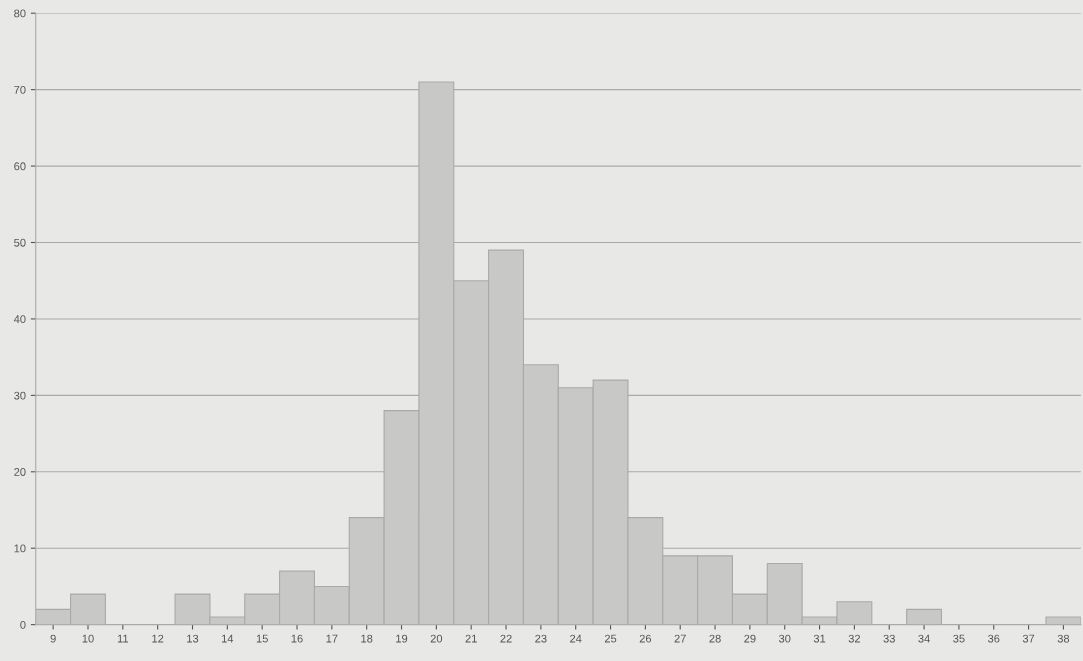  Describe the element at coordinates (854, 638) in the screenshot. I see `x-tick-label: 32` at that location.